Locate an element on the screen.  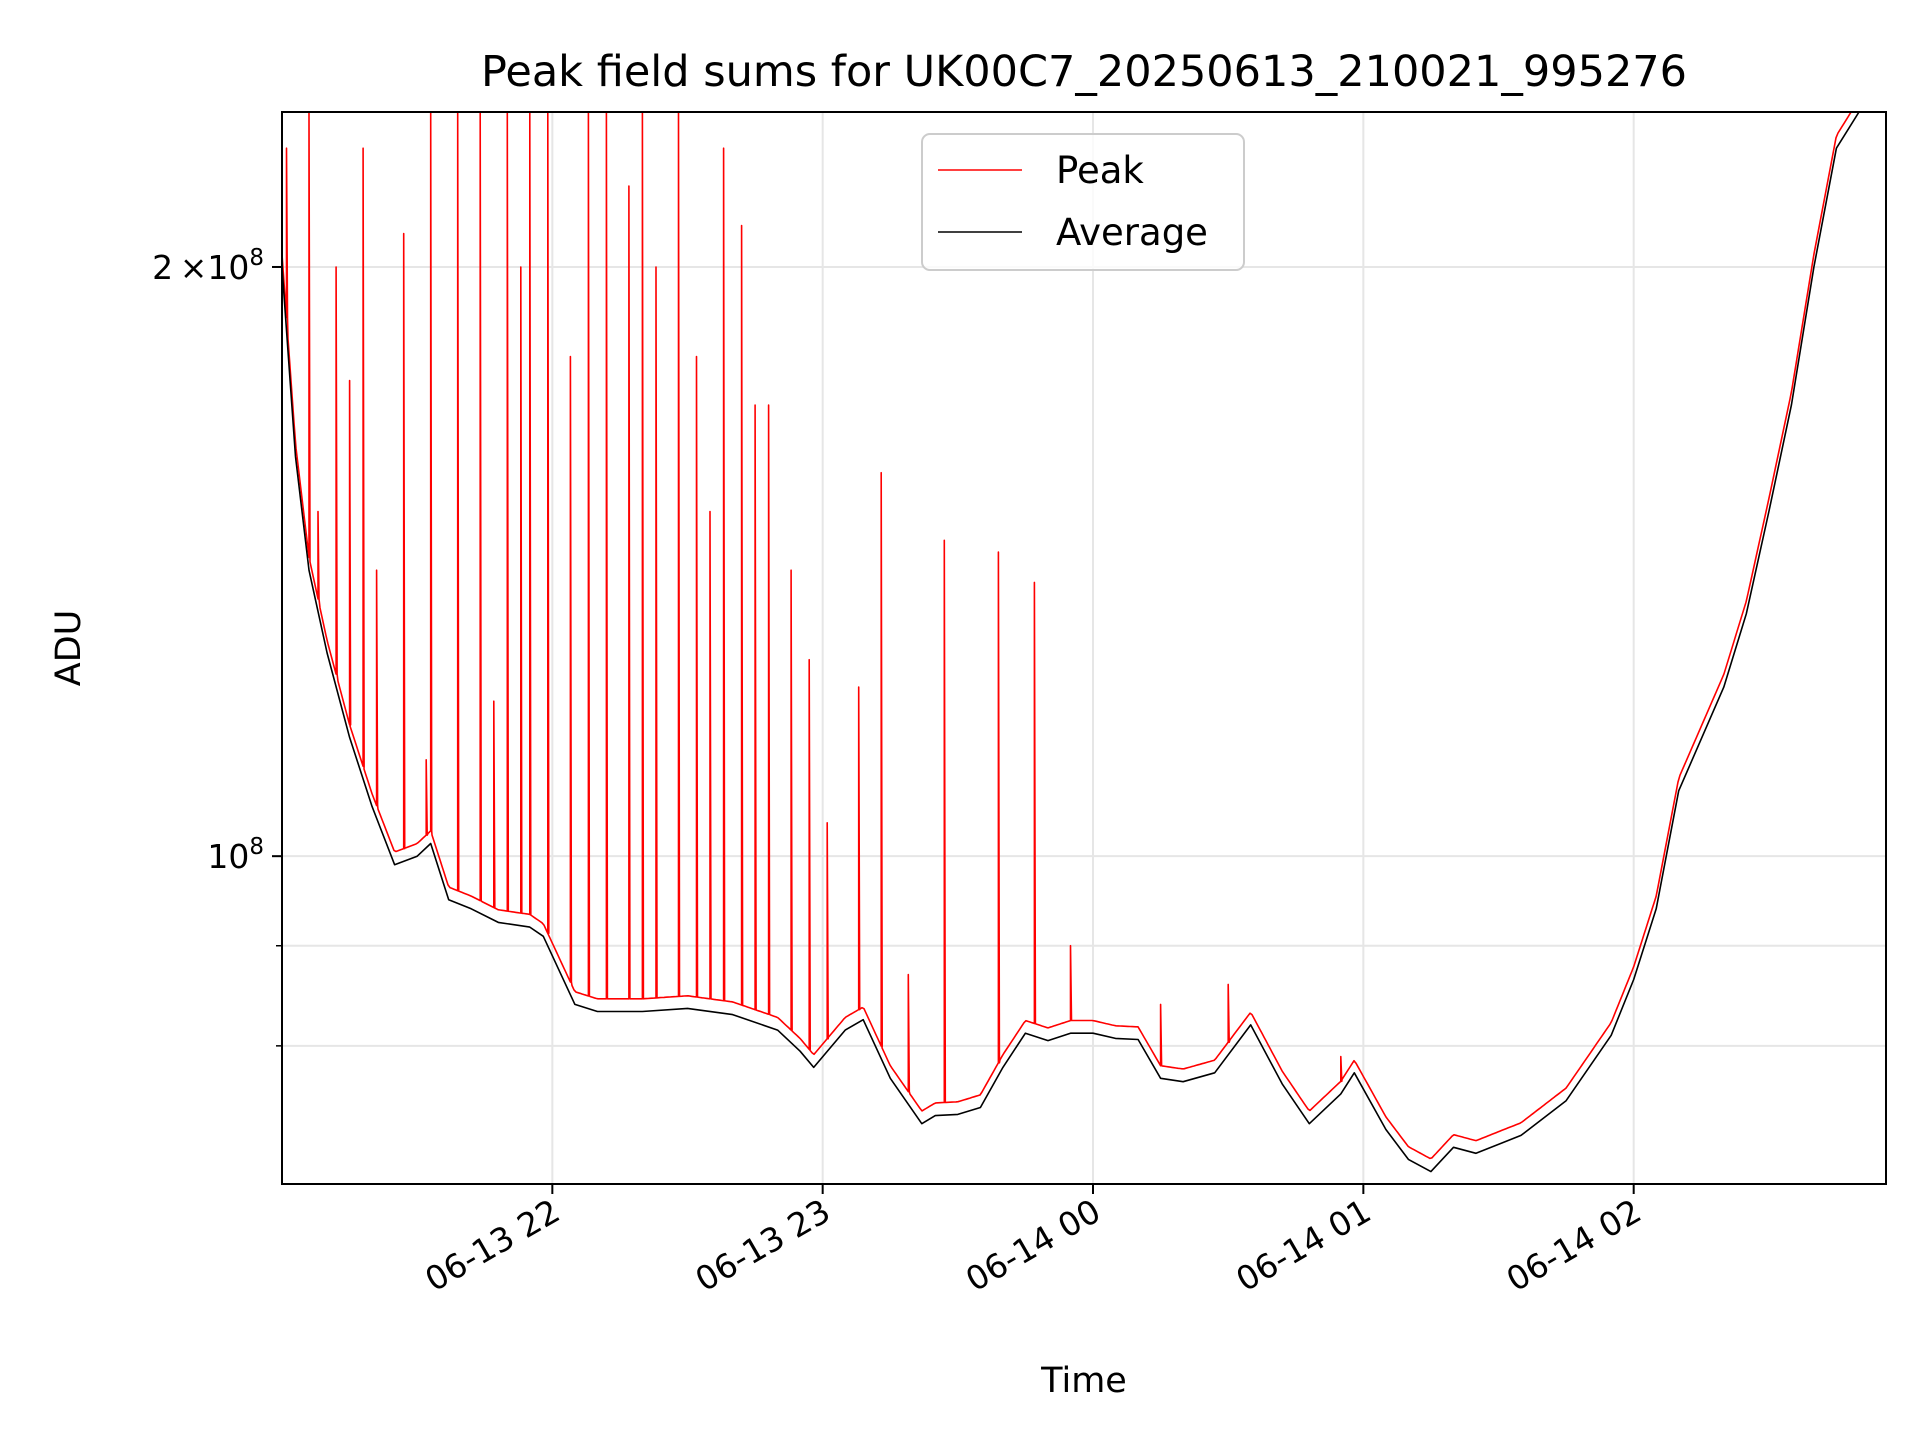
y-tick-label: 2 ×108 is located at coordinates (208, 266).